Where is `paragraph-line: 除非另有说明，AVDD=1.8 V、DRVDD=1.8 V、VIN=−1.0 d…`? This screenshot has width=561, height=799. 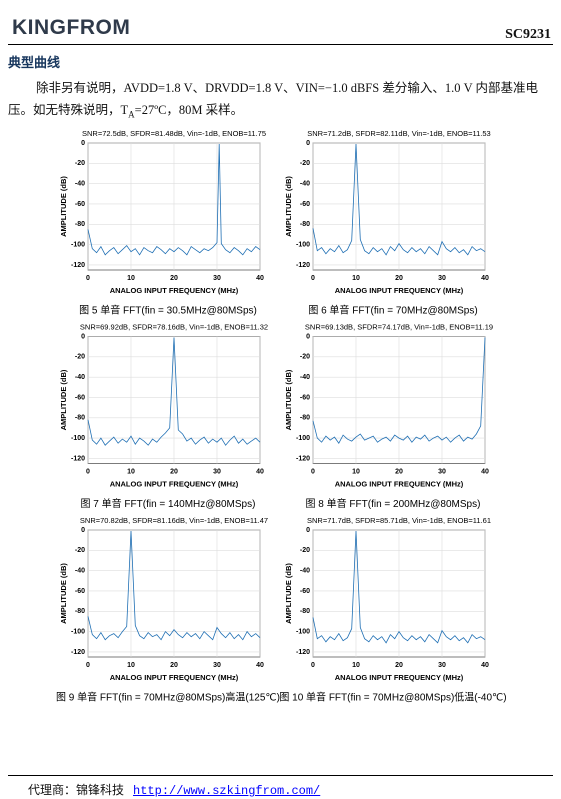
paragraph-line: 除非另有说明，AVDD=1.8 V、DRVDD=1.8 V、VIN=−1.0 d… is located at coordinates (287, 88).